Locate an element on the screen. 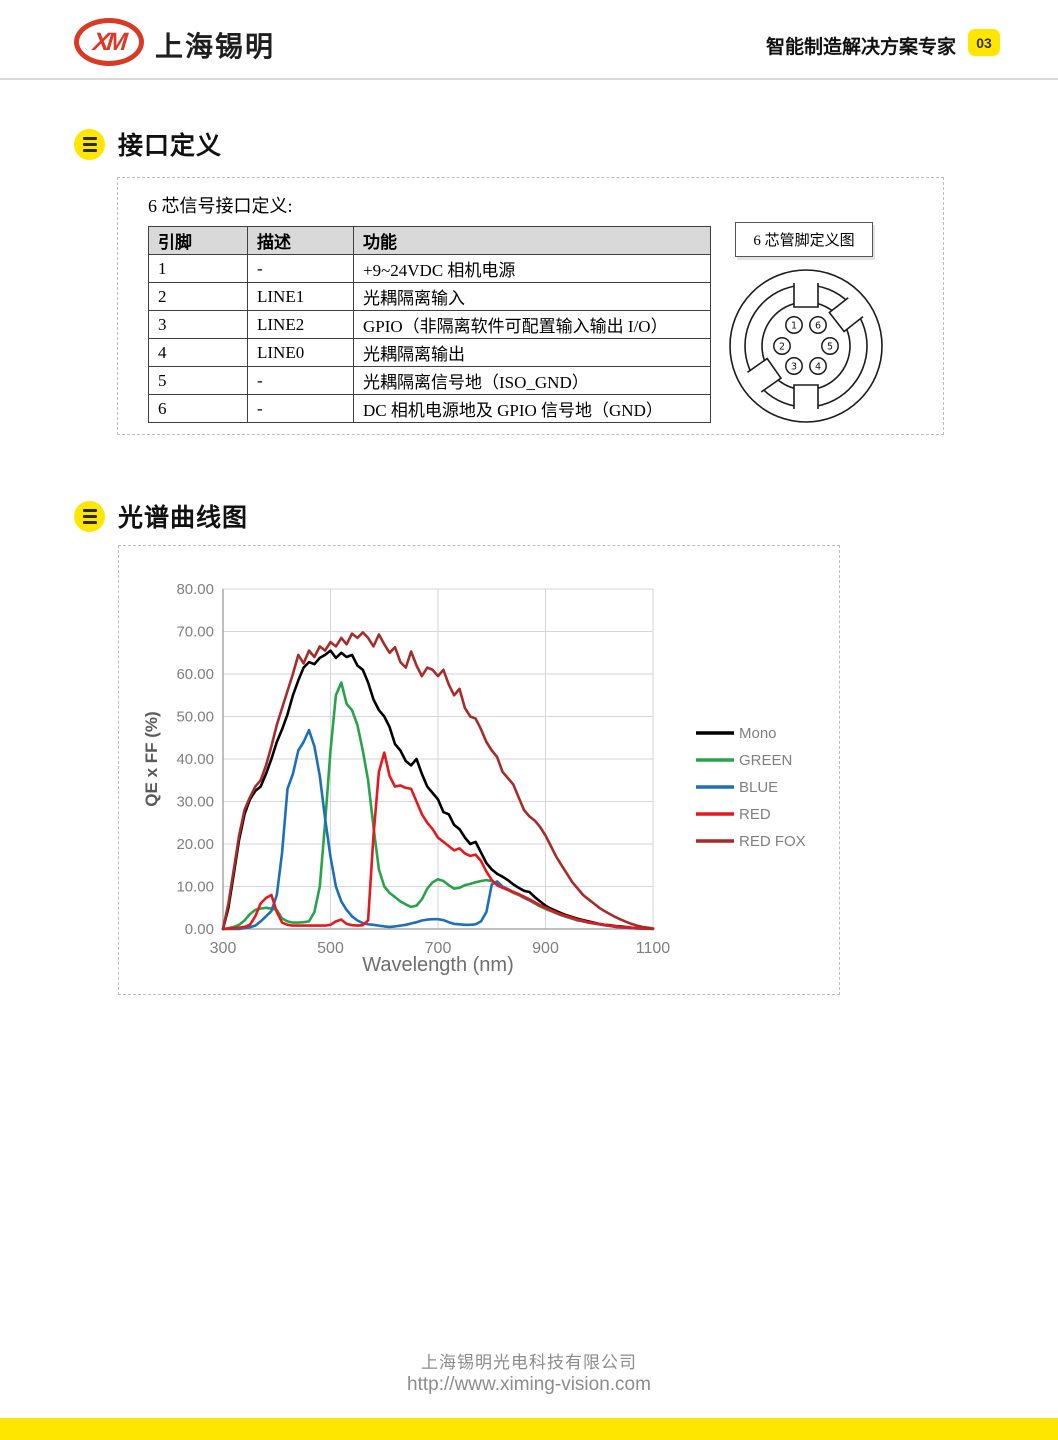 The height and width of the screenshot is (1440, 1058). pin-table-cell: GPIO（非隔离软件可配置输入输出 I/O） is located at coordinates (532, 324).